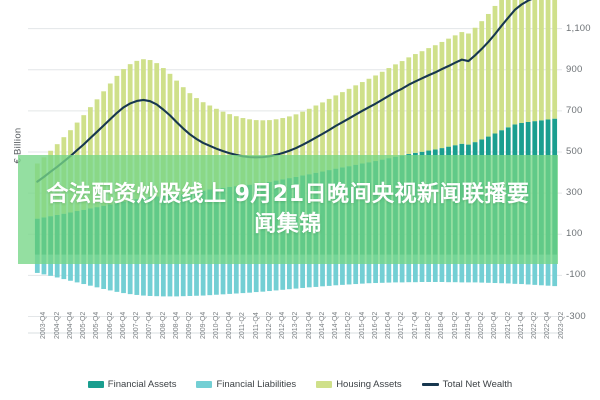 This screenshot has width=600, height=400. I want to click on x-axis-tick-label: 2011-Q4, so click(256, 325).